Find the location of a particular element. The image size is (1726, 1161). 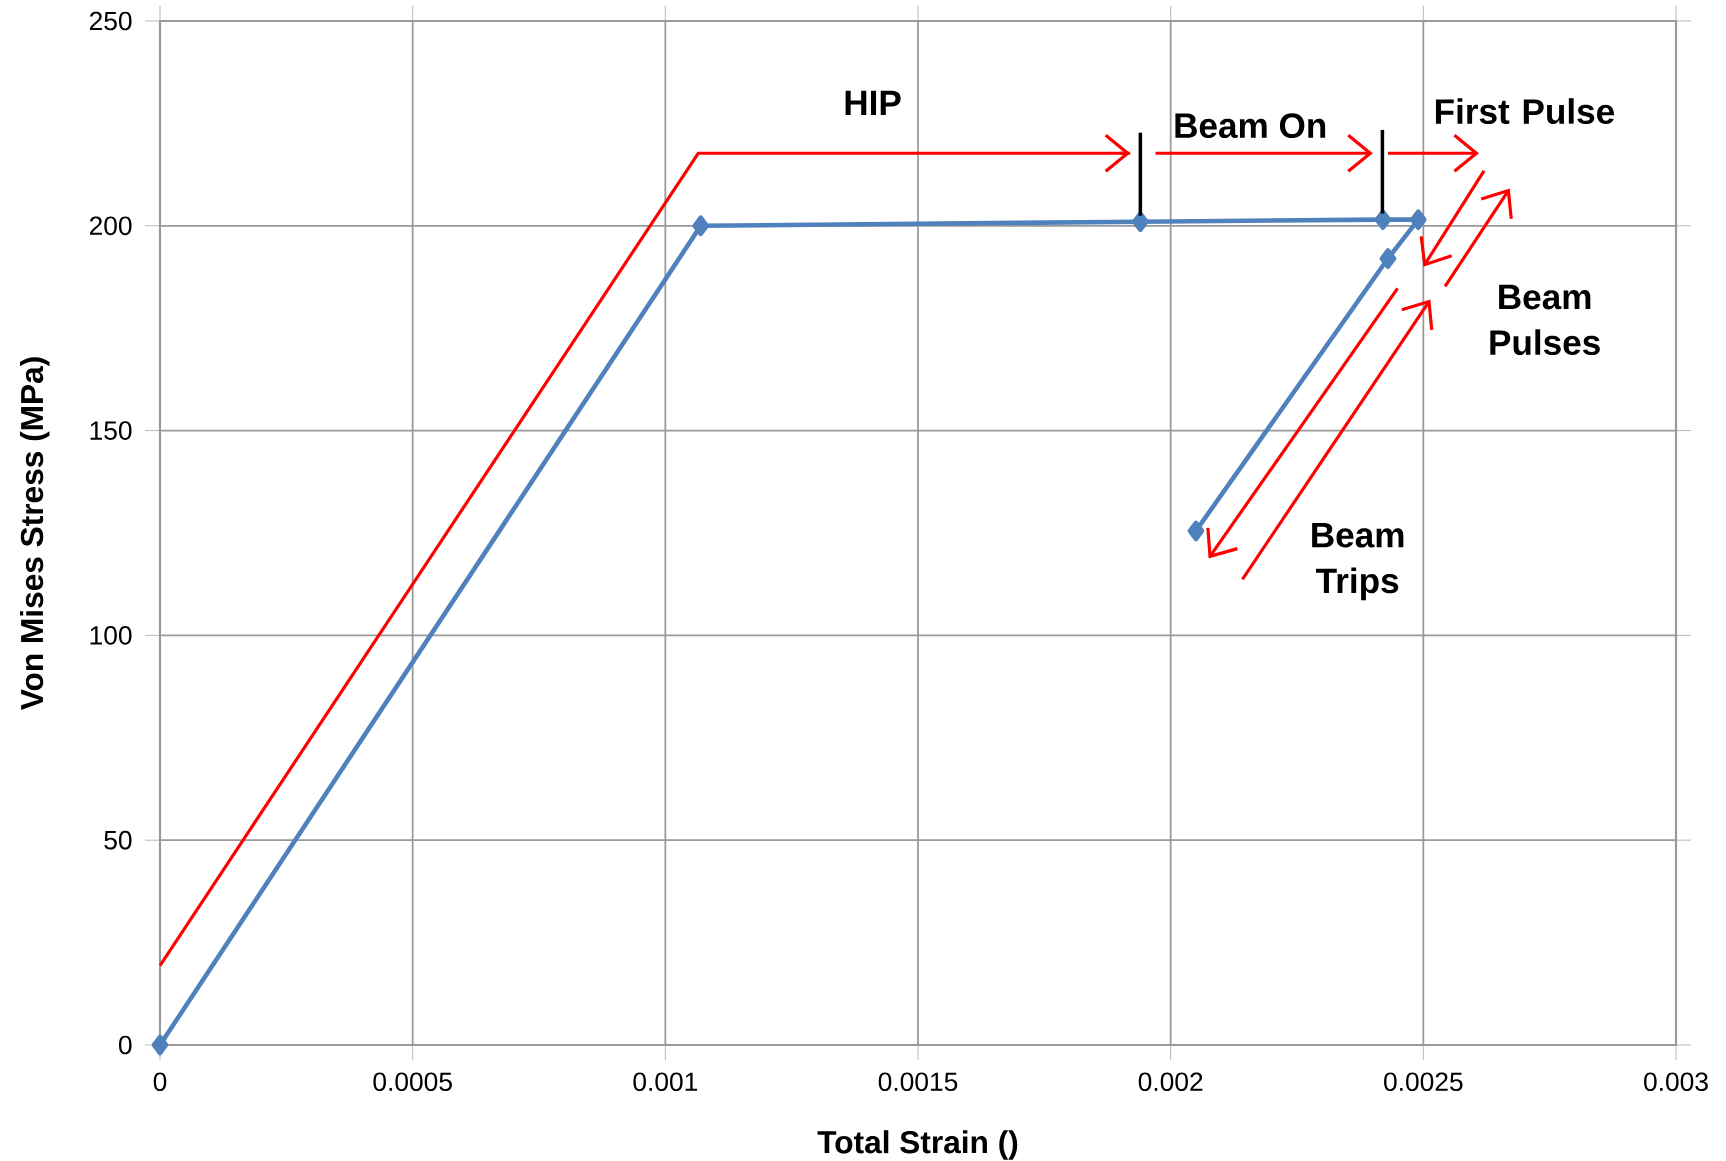

y-tick-label: 200 is located at coordinates (110, 226).